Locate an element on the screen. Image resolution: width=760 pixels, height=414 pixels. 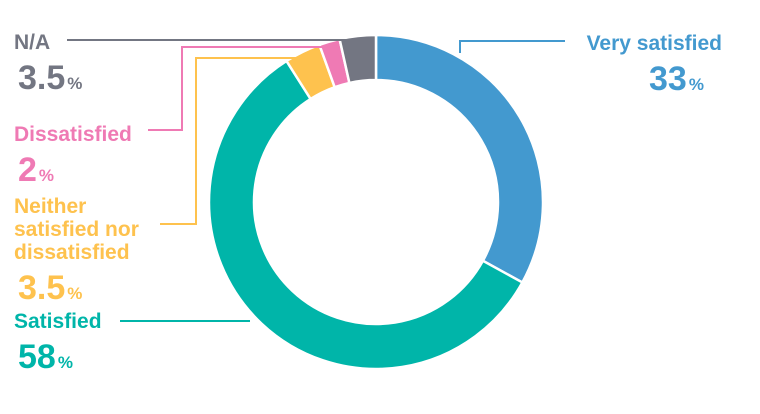
value-satisfied: 58% is located at coordinates (45, 357).